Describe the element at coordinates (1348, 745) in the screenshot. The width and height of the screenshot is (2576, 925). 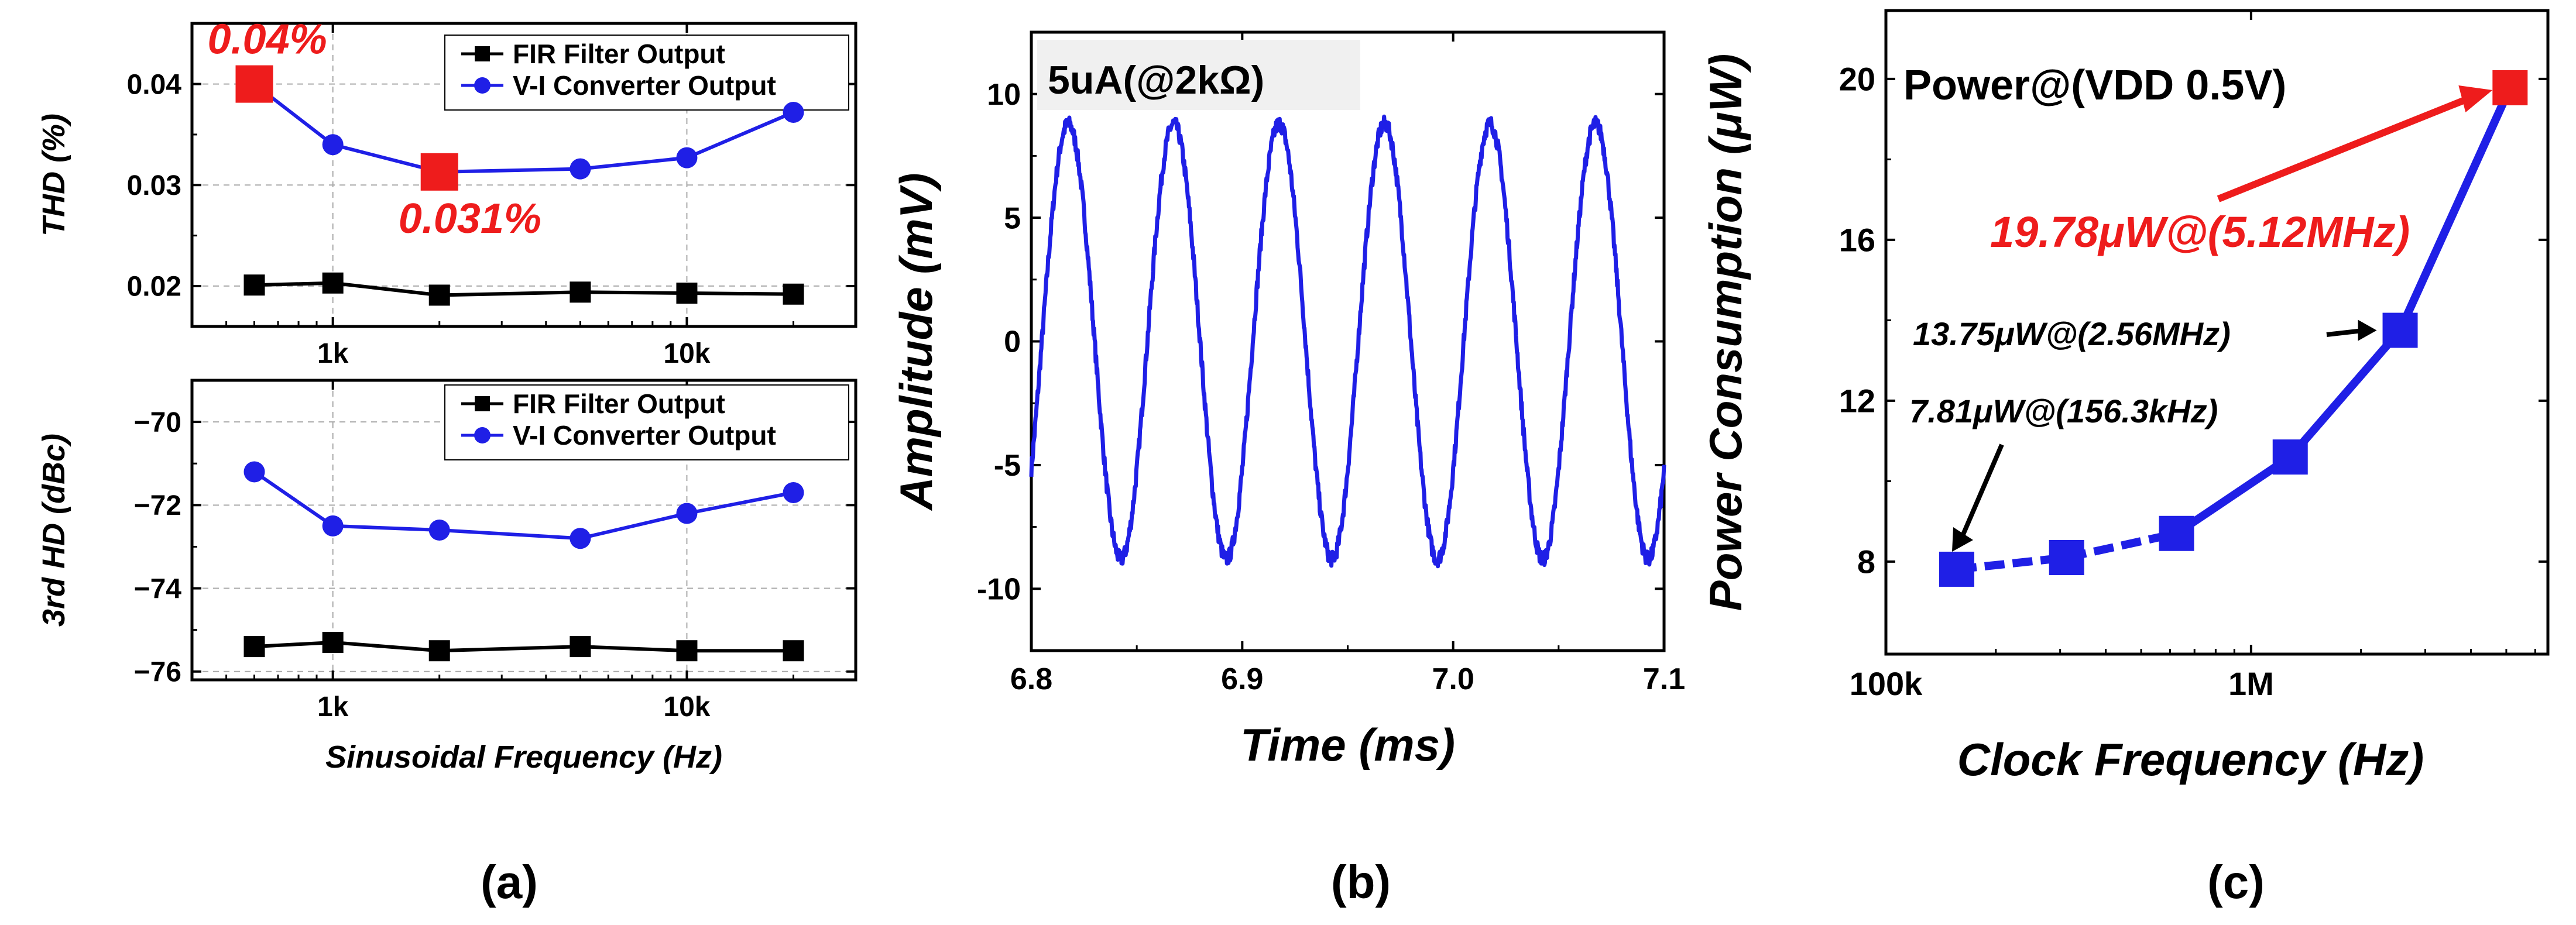
I see `x-axis-label: Time (ms)` at that location.